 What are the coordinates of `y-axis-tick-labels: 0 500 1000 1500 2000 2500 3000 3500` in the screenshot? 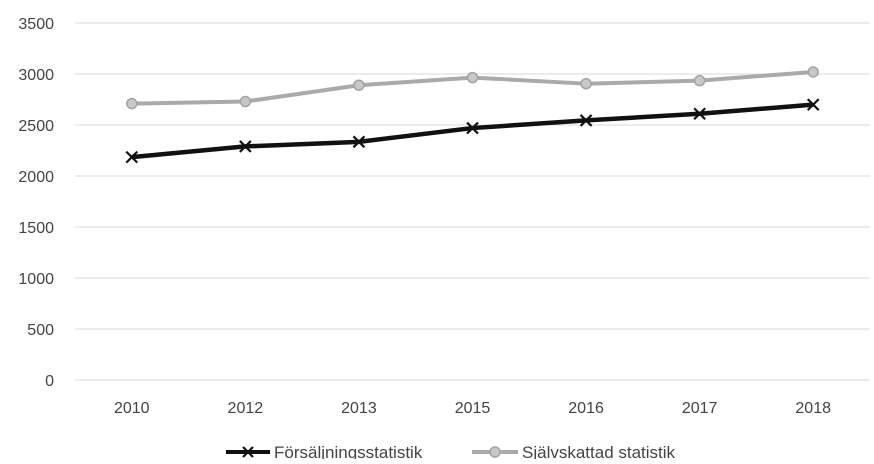 It's located at (36, 203).